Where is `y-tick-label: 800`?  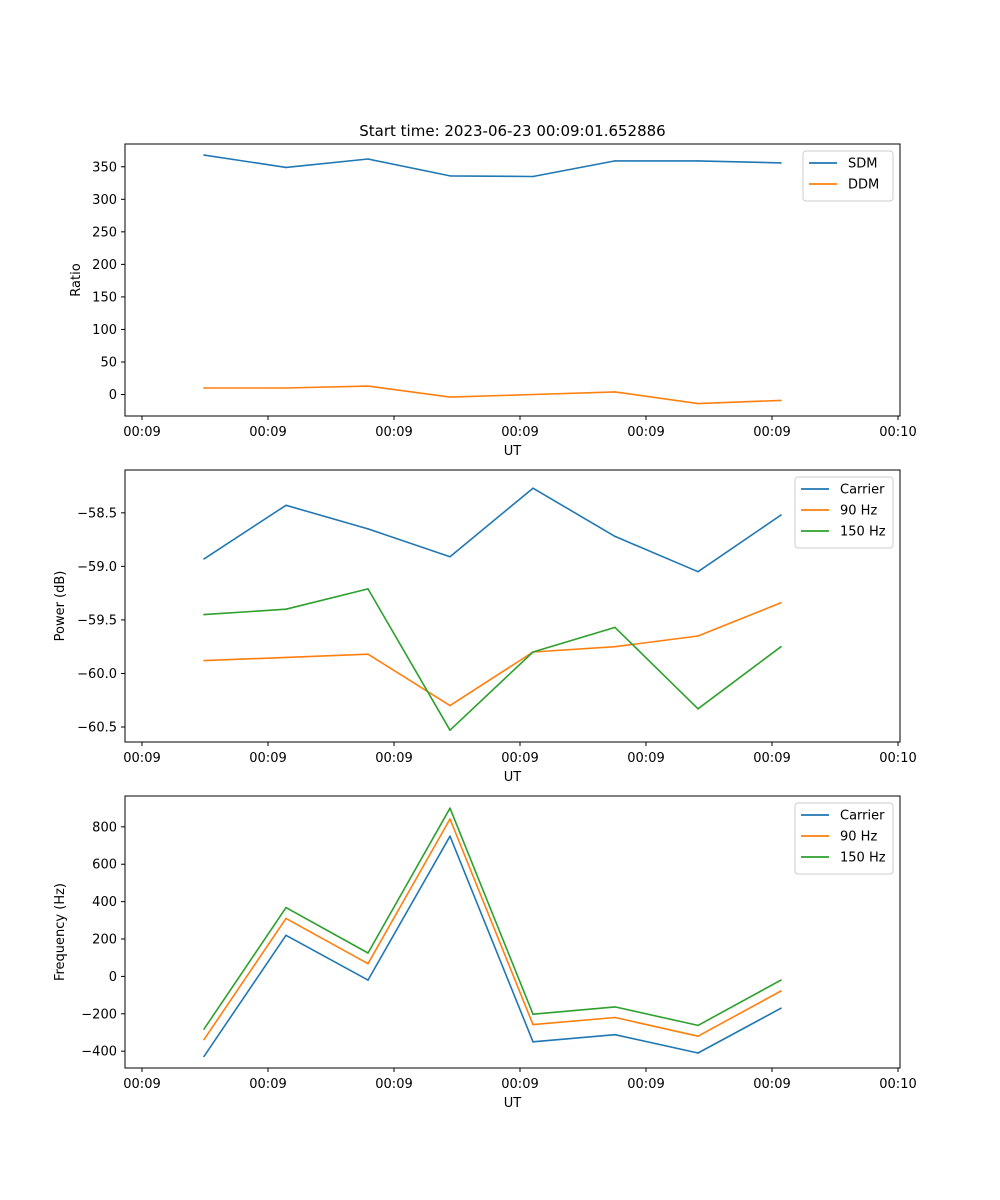
y-tick-label: 800 is located at coordinates (104, 827).